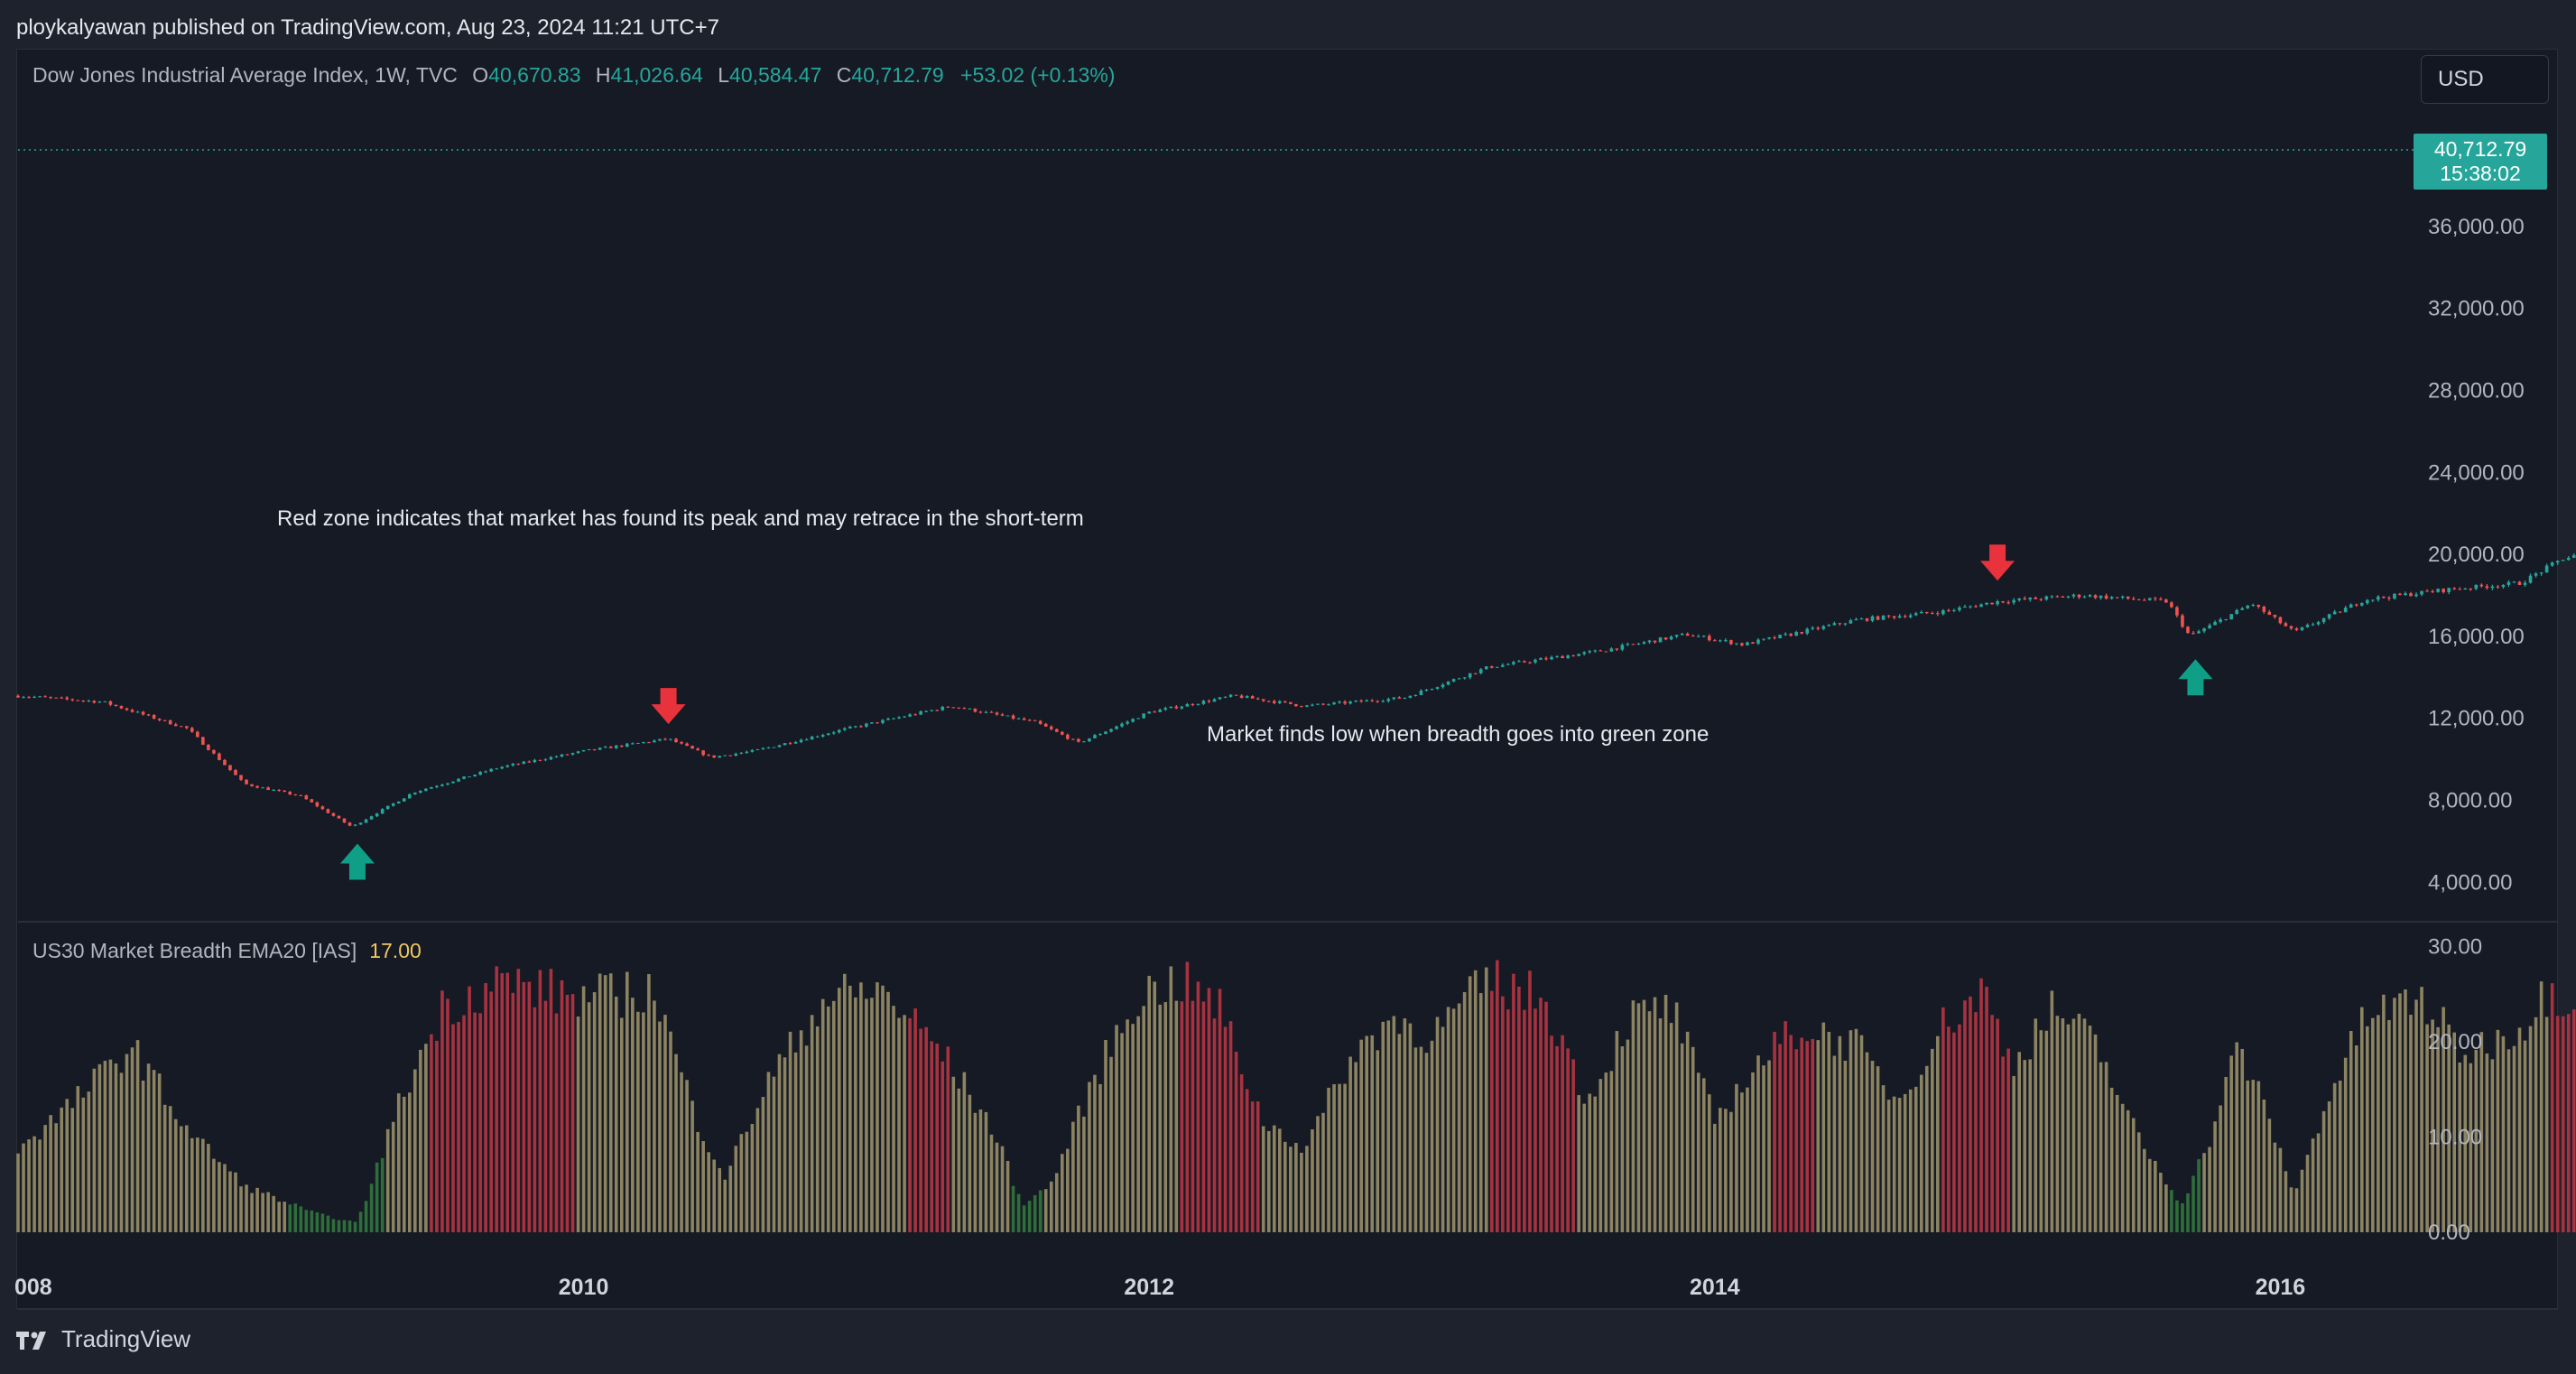 Image resolution: width=2576 pixels, height=1374 pixels. What do you see at coordinates (103, 1339) in the screenshot?
I see `footer-brand: TradingView` at bounding box center [103, 1339].